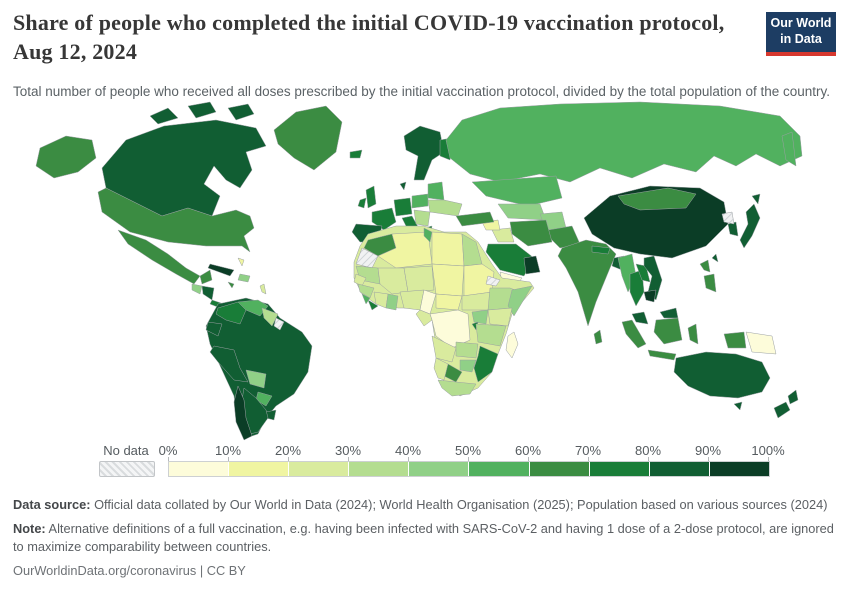  I want to click on region-south-korea, so click(733, 229).